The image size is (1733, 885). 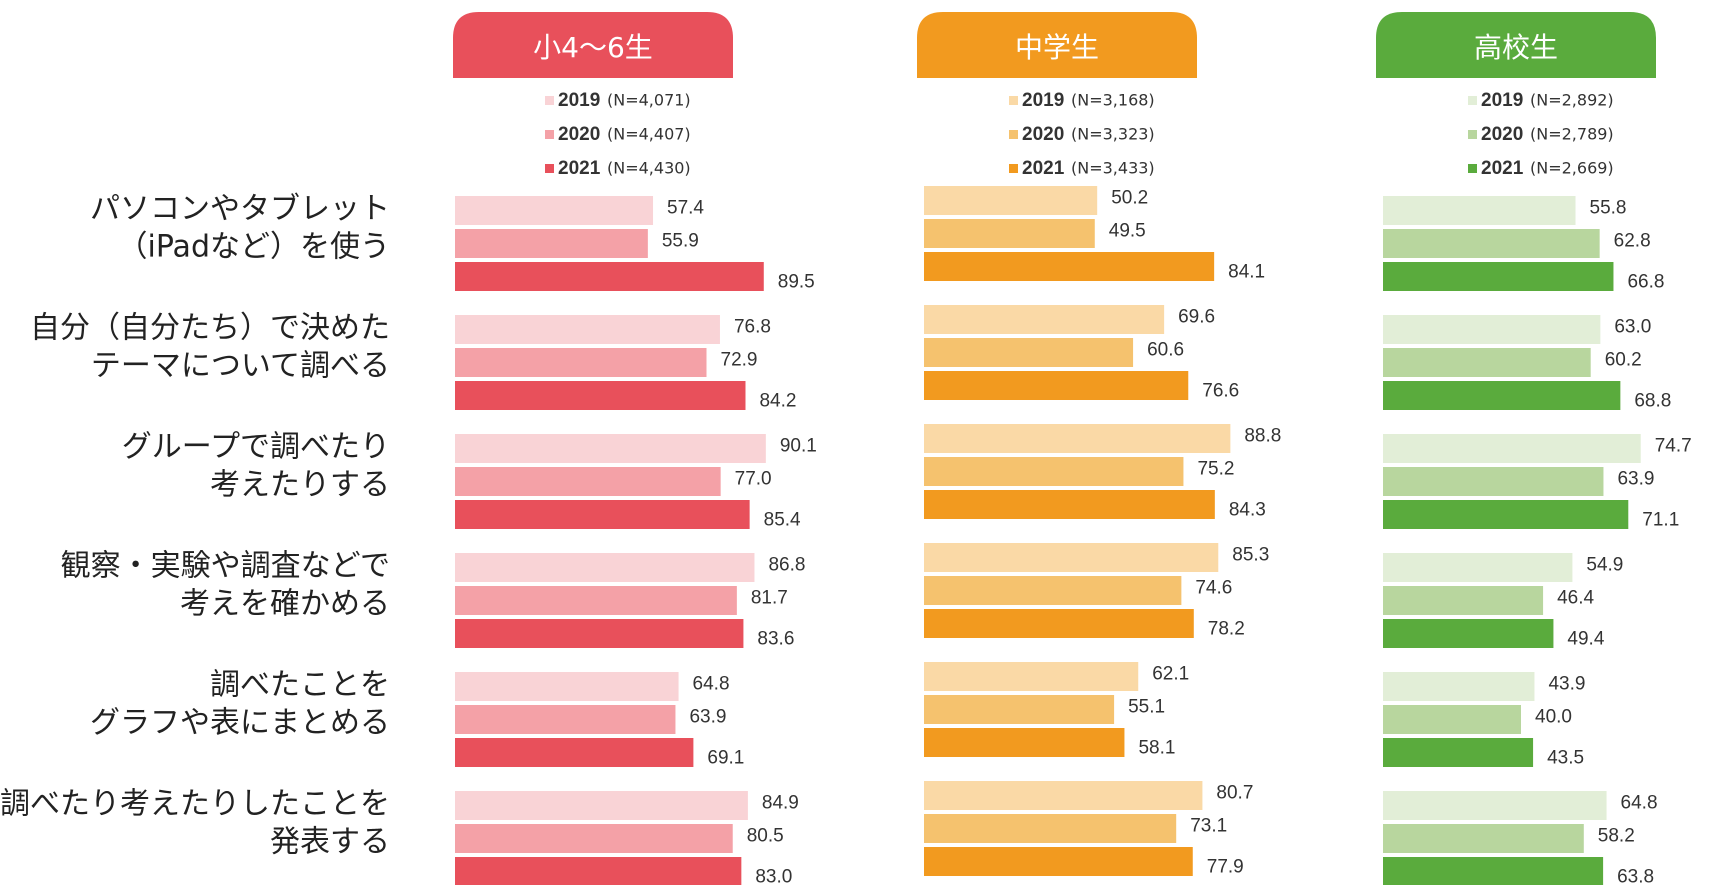 What do you see at coordinates (1250, 555) in the screenshot?
I see `value-label: 85.3` at bounding box center [1250, 555].